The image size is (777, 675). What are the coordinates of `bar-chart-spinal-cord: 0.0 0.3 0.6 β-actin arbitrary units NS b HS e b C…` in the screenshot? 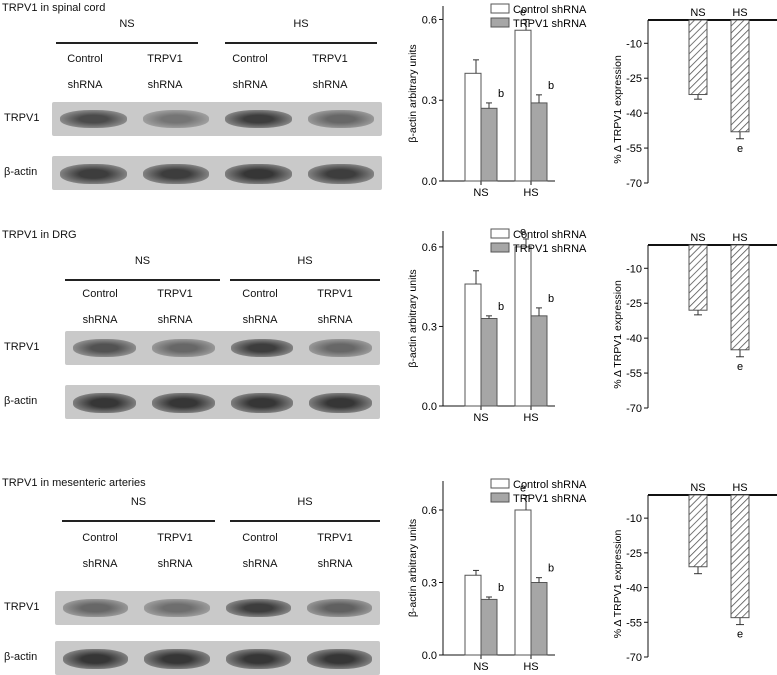 It's located at (497, 101).